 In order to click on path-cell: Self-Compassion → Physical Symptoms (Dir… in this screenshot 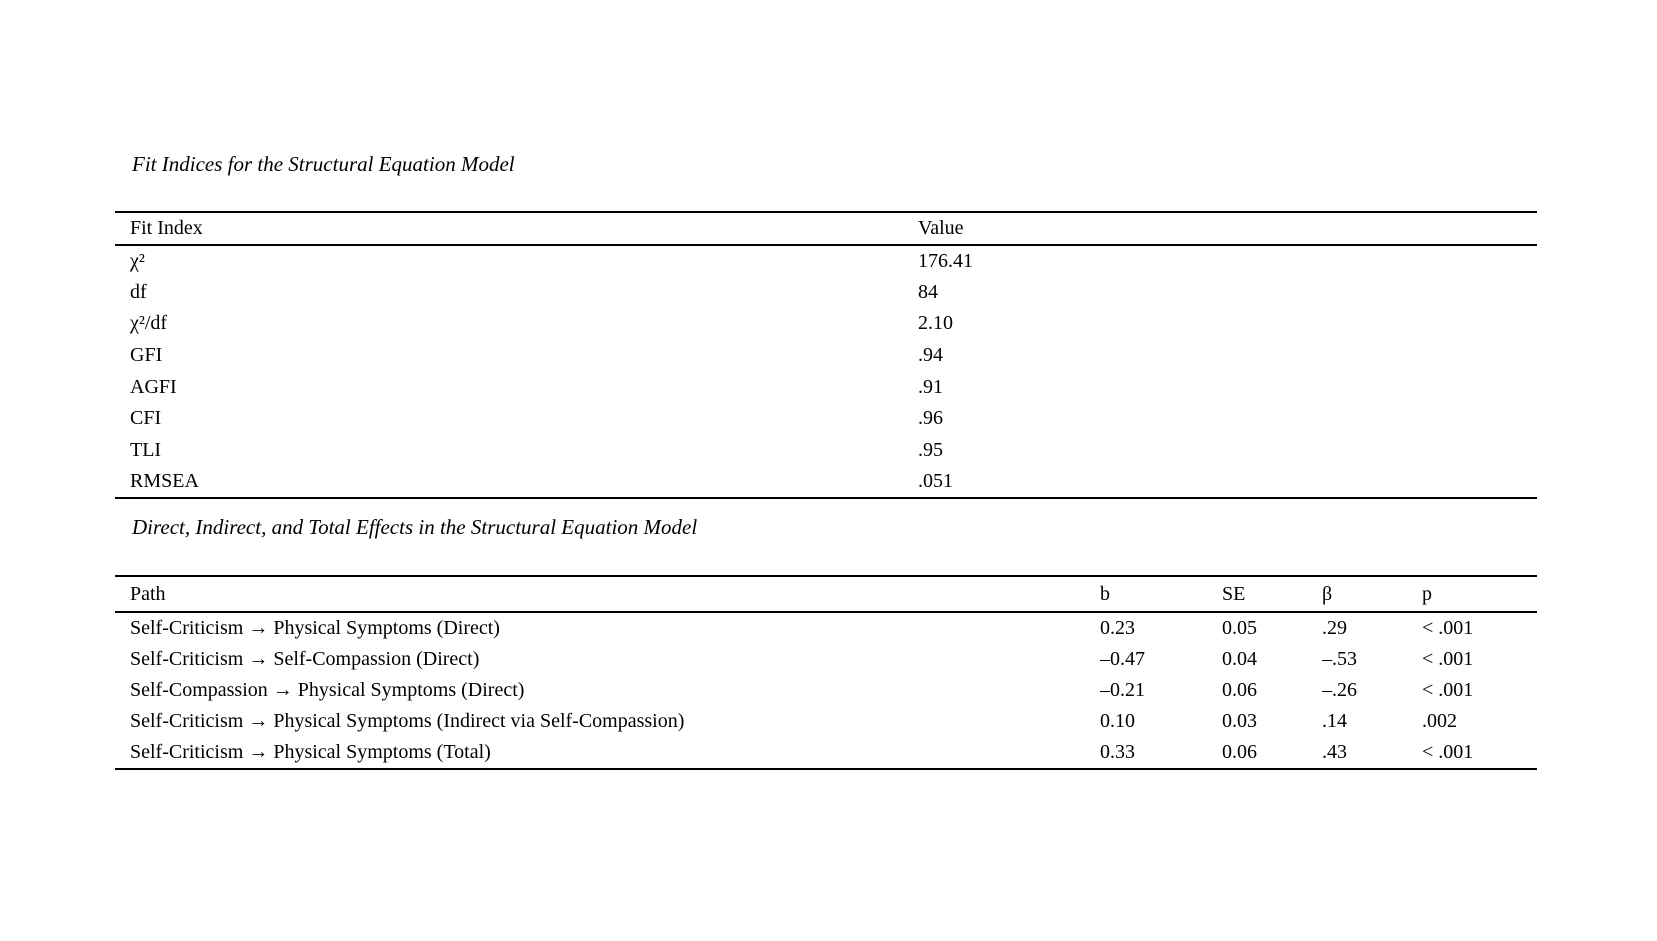, I will do `click(327, 689)`.